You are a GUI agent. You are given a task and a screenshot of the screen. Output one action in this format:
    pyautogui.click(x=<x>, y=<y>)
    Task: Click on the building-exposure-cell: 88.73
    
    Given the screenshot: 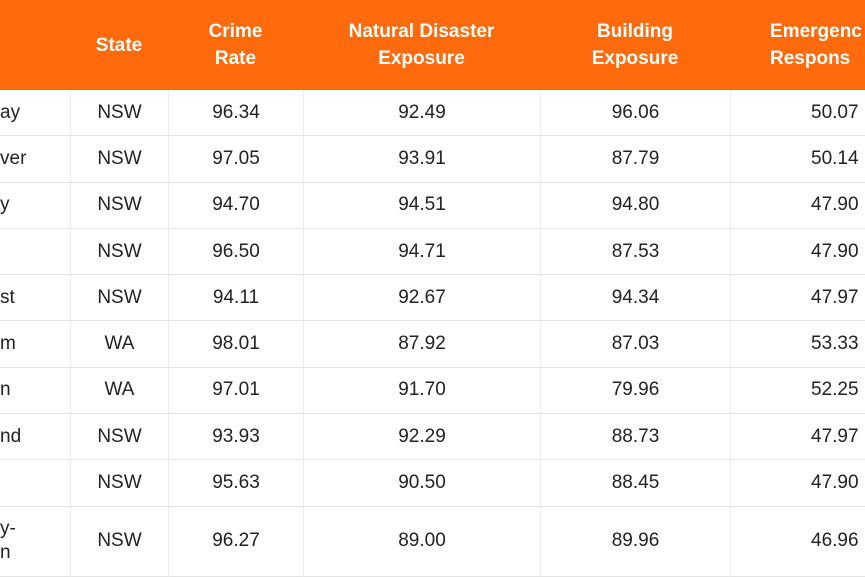 What is the action you would take?
    pyautogui.click(x=635, y=437)
    